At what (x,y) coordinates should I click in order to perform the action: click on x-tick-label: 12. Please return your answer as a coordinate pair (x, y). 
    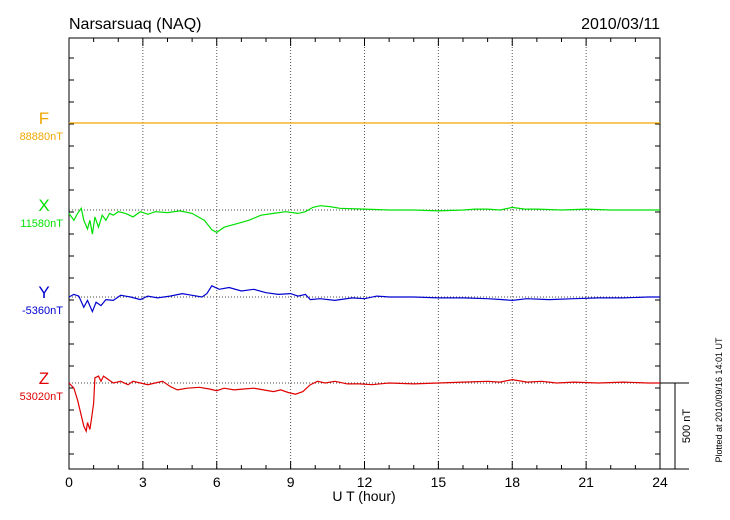
    Looking at the image, I should click on (365, 482).